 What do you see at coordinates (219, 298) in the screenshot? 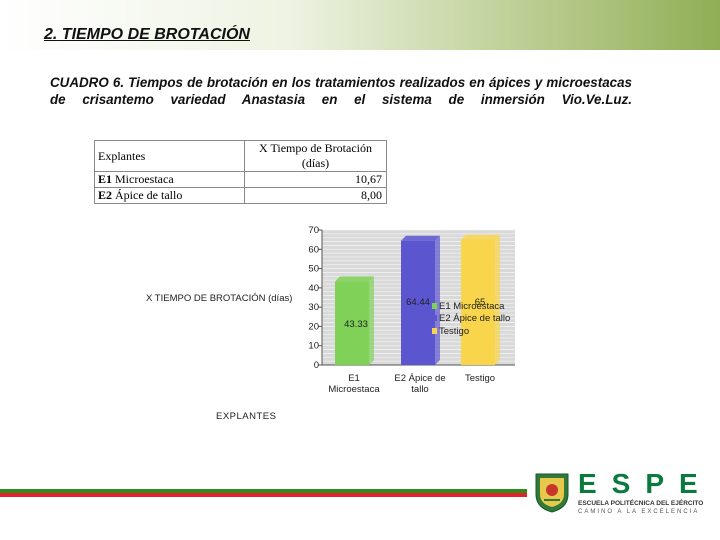
I see `y-axis-title: X TIEMPO DE BROTACIÓN (días)` at bounding box center [219, 298].